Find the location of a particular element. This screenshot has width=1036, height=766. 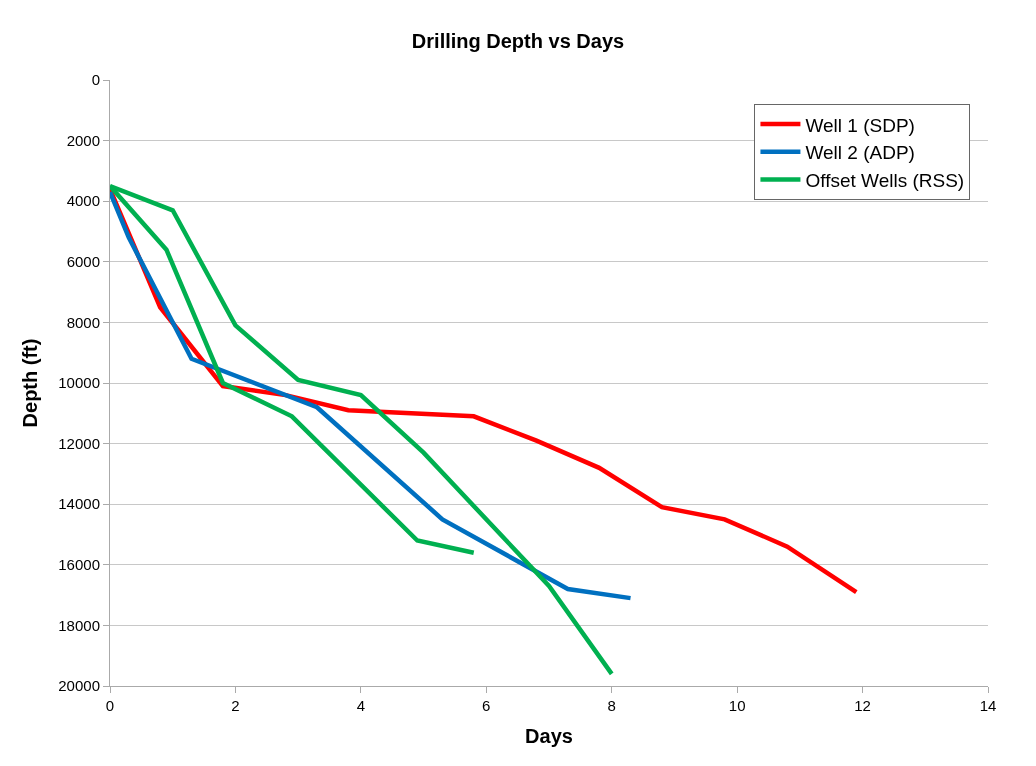

x-tick-label: 8 is located at coordinates (611, 705).